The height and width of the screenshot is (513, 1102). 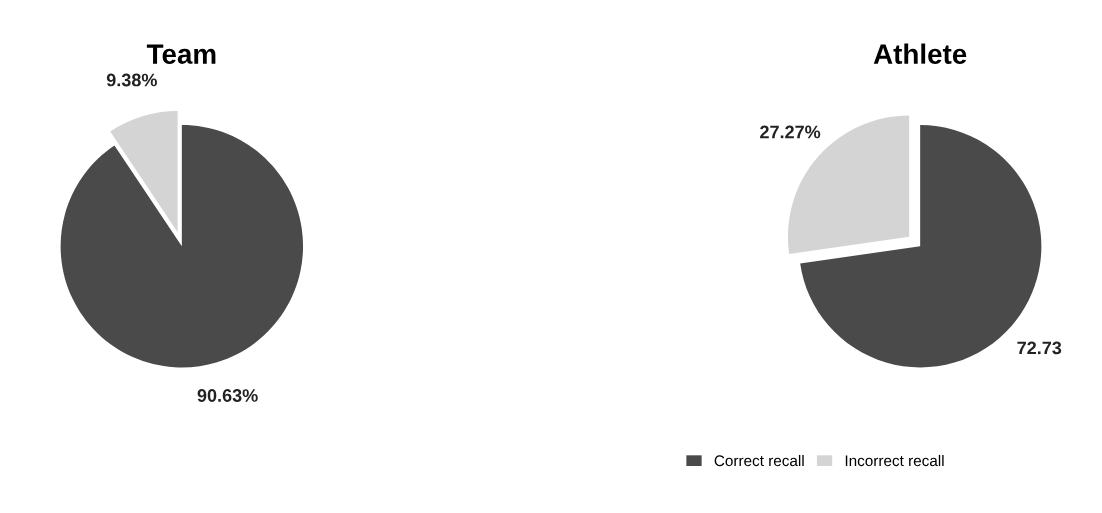 What do you see at coordinates (1039, 348) in the screenshot?
I see `data-label: 72.73` at bounding box center [1039, 348].